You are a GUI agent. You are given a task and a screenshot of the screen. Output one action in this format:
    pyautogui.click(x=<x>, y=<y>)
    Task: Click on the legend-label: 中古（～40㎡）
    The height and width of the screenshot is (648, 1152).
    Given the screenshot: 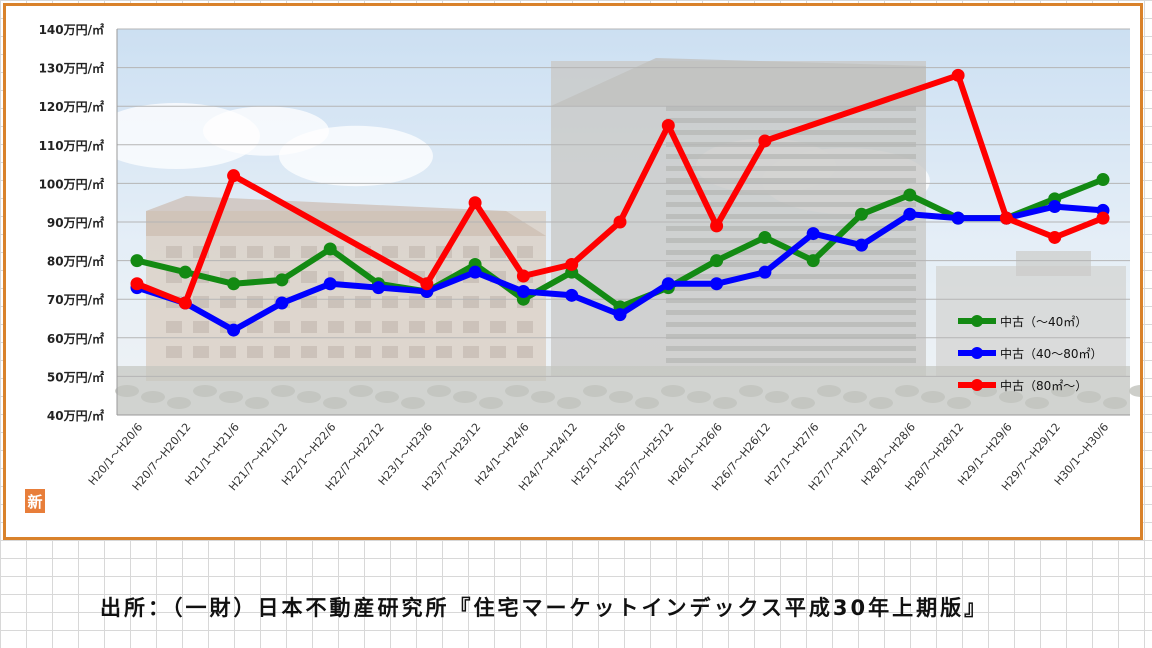 What is the action you would take?
    pyautogui.click(x=1043, y=321)
    